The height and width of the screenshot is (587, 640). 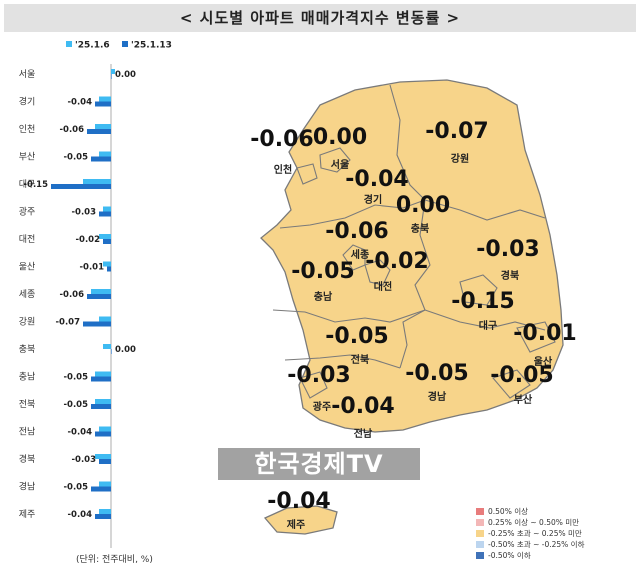 I want to click on legend-row-5: -0.50% 이하, so click(x=556, y=555).